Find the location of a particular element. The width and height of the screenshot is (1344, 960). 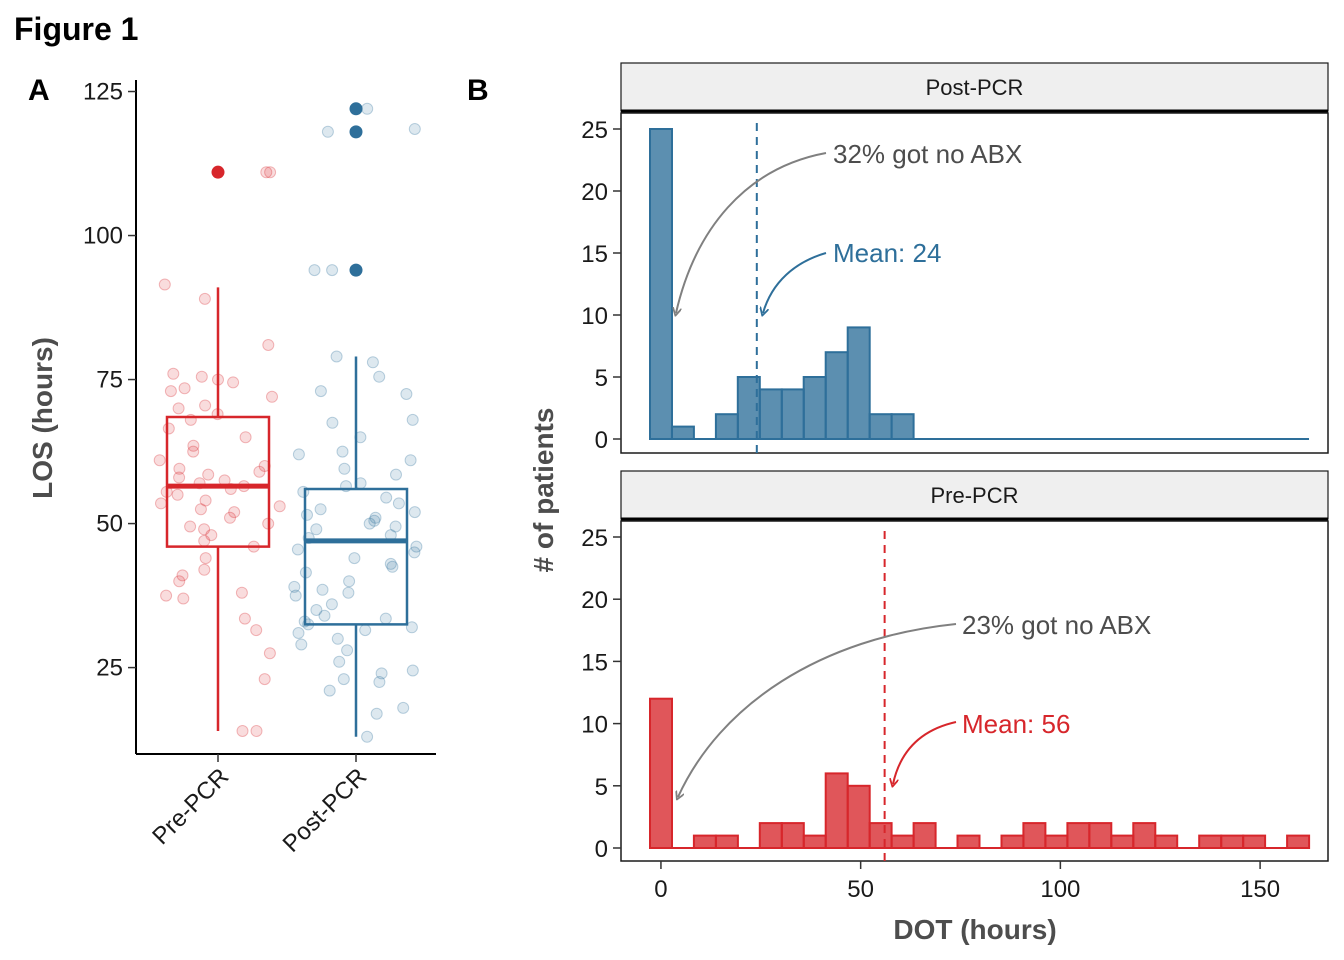

panel-b-xlabel: DOT (hours) is located at coordinates (974, 929).